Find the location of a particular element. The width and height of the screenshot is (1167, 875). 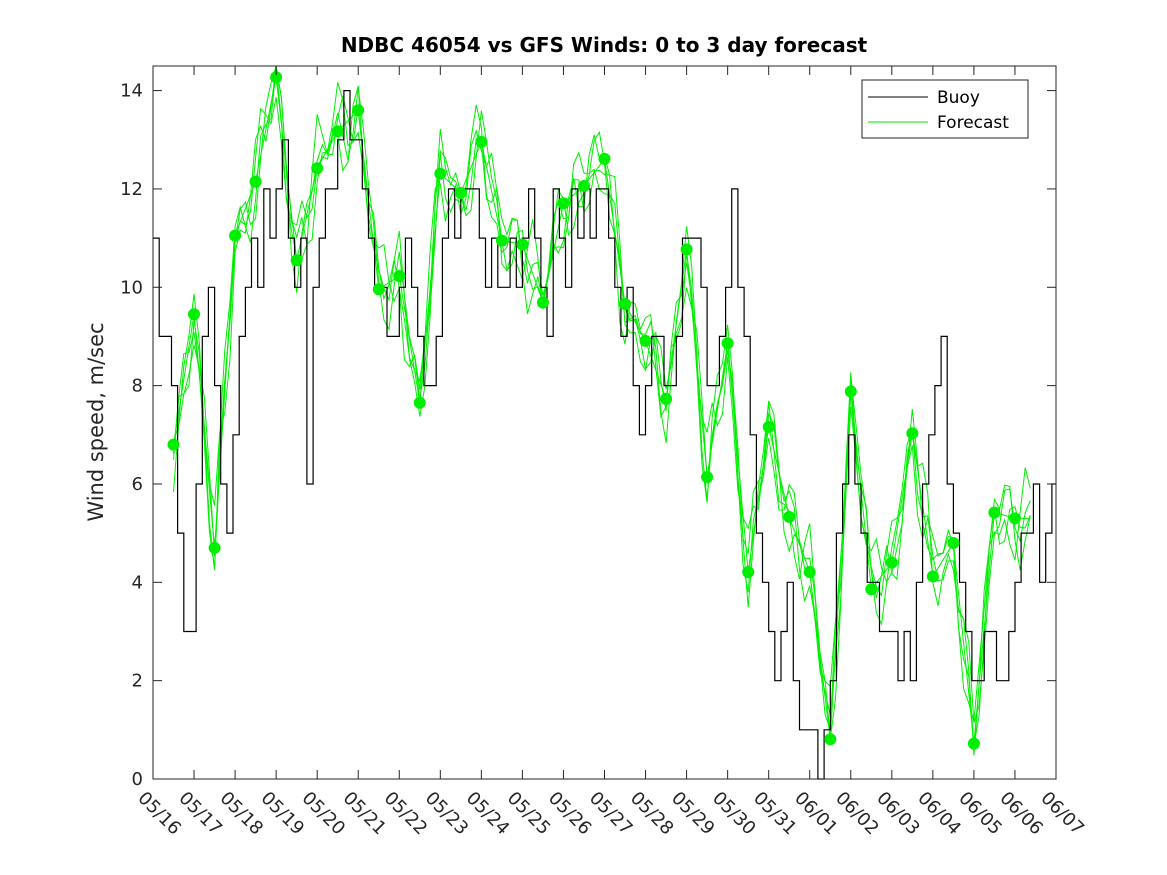

x-tick-label: 05/30 is located at coordinates (734, 814).